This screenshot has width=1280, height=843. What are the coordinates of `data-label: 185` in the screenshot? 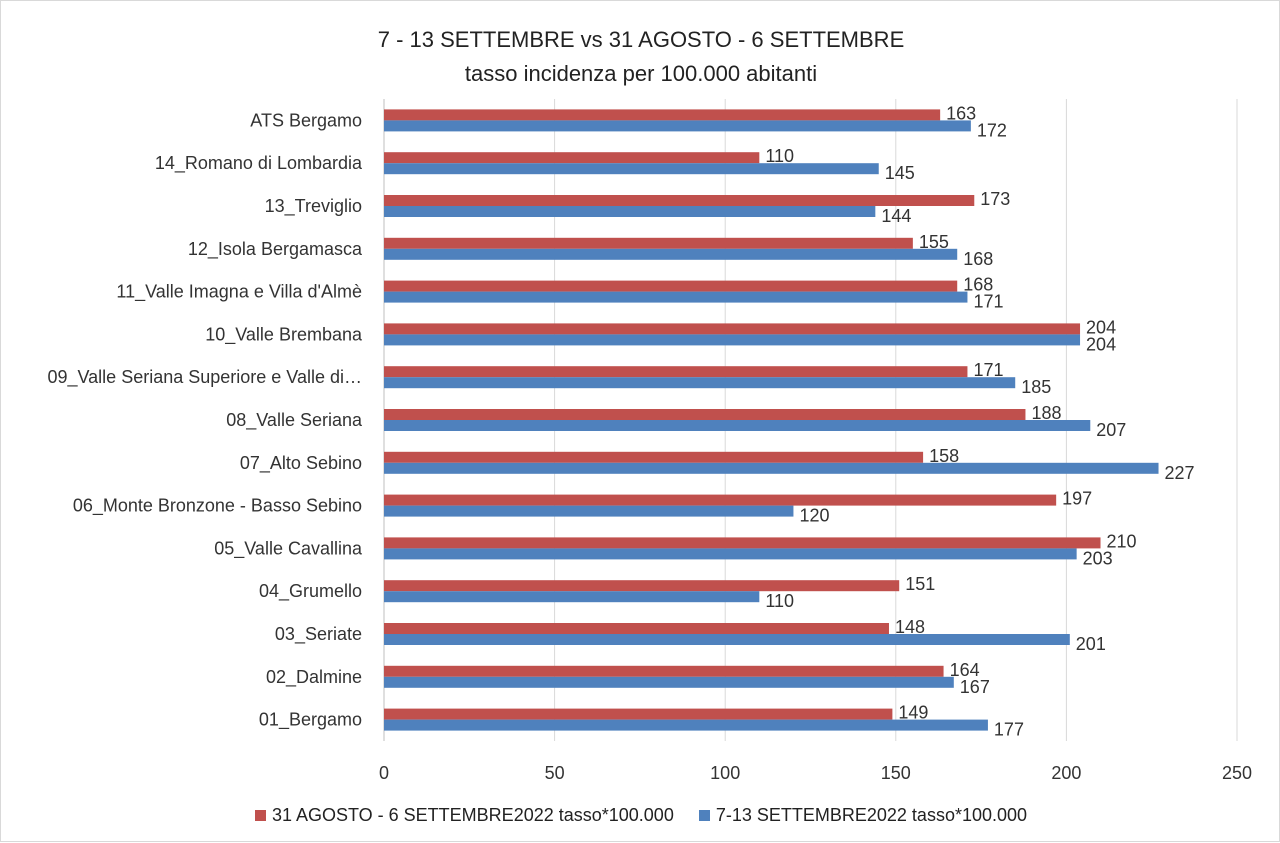 It's located at (1036, 387).